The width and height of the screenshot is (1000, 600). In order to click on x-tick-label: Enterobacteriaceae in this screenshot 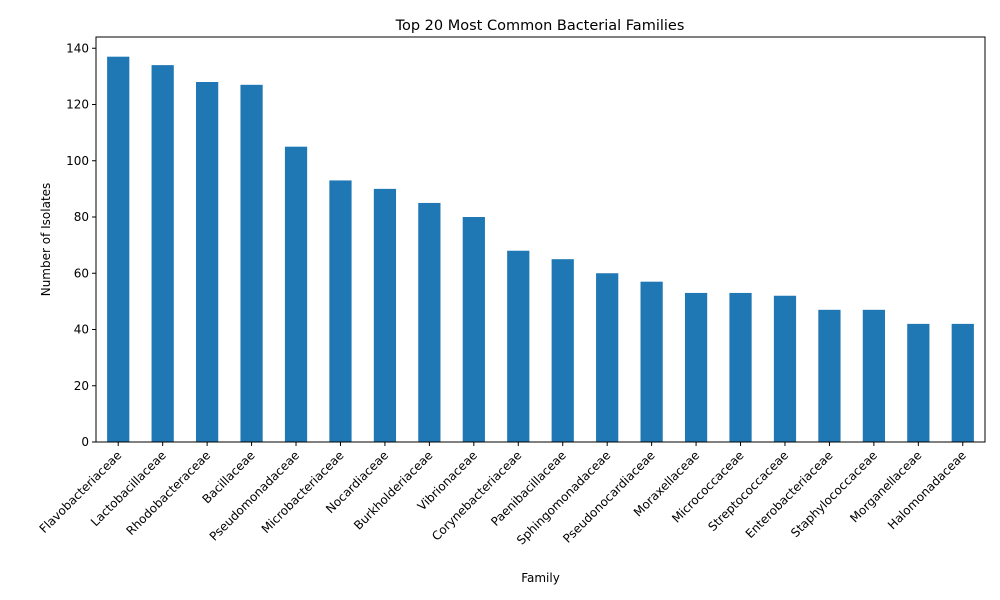, I will do `click(789, 494)`.